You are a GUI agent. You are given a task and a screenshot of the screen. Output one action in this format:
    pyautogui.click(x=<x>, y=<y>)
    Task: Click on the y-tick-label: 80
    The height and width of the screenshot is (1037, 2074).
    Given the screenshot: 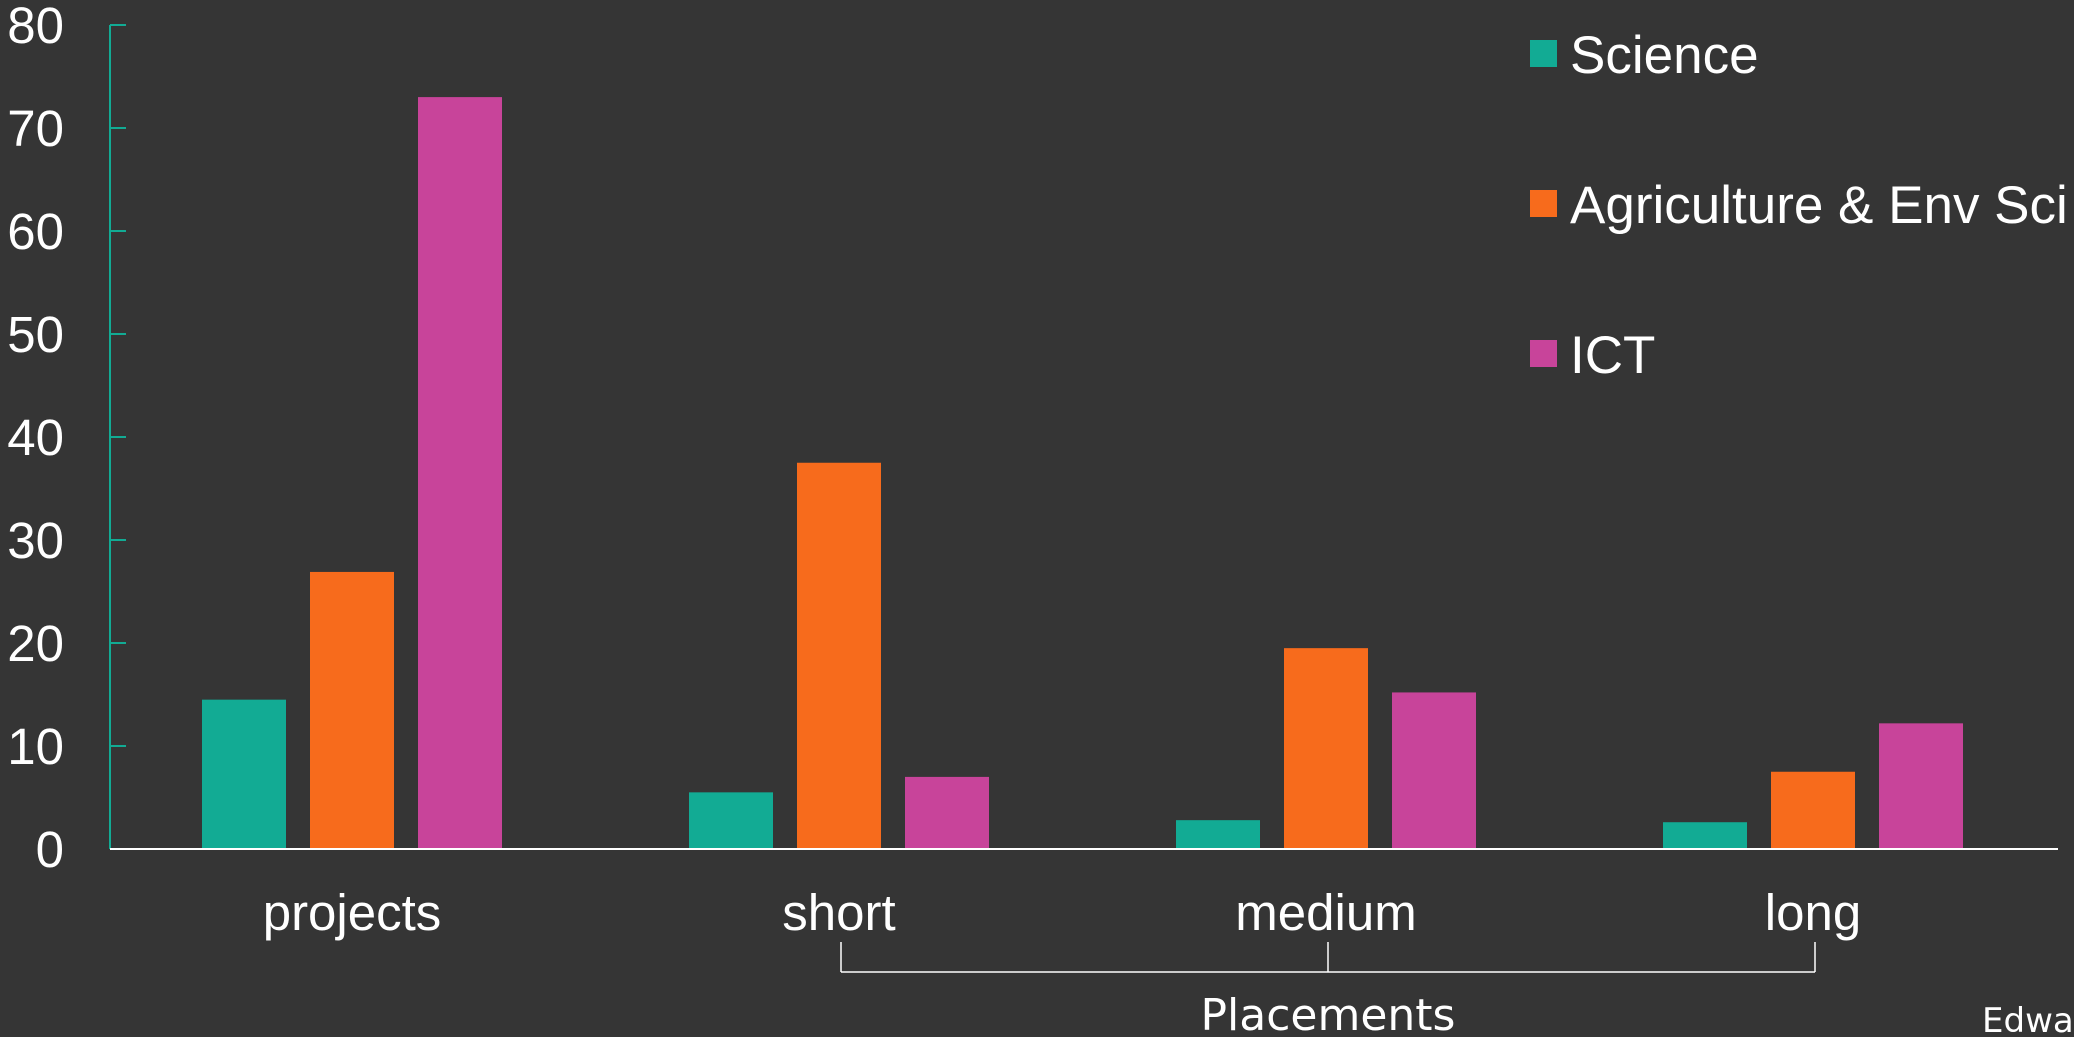 What is the action you would take?
    pyautogui.click(x=35, y=27)
    